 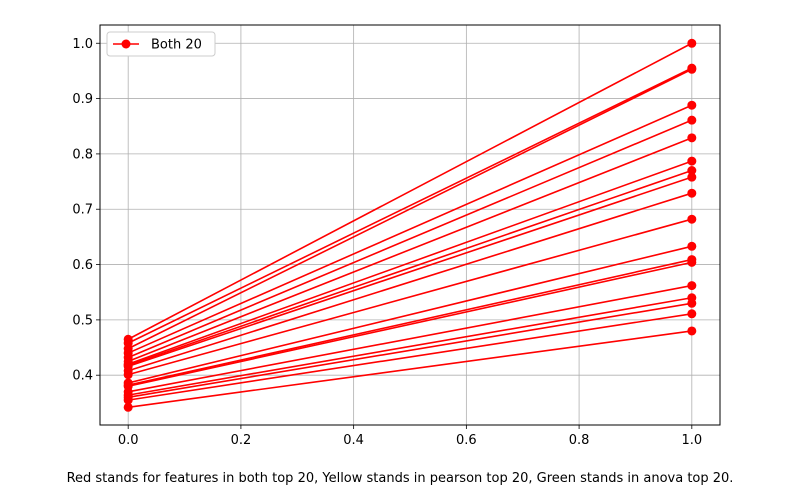 I want to click on y-tick-label: 0.6, so click(x=82, y=265).